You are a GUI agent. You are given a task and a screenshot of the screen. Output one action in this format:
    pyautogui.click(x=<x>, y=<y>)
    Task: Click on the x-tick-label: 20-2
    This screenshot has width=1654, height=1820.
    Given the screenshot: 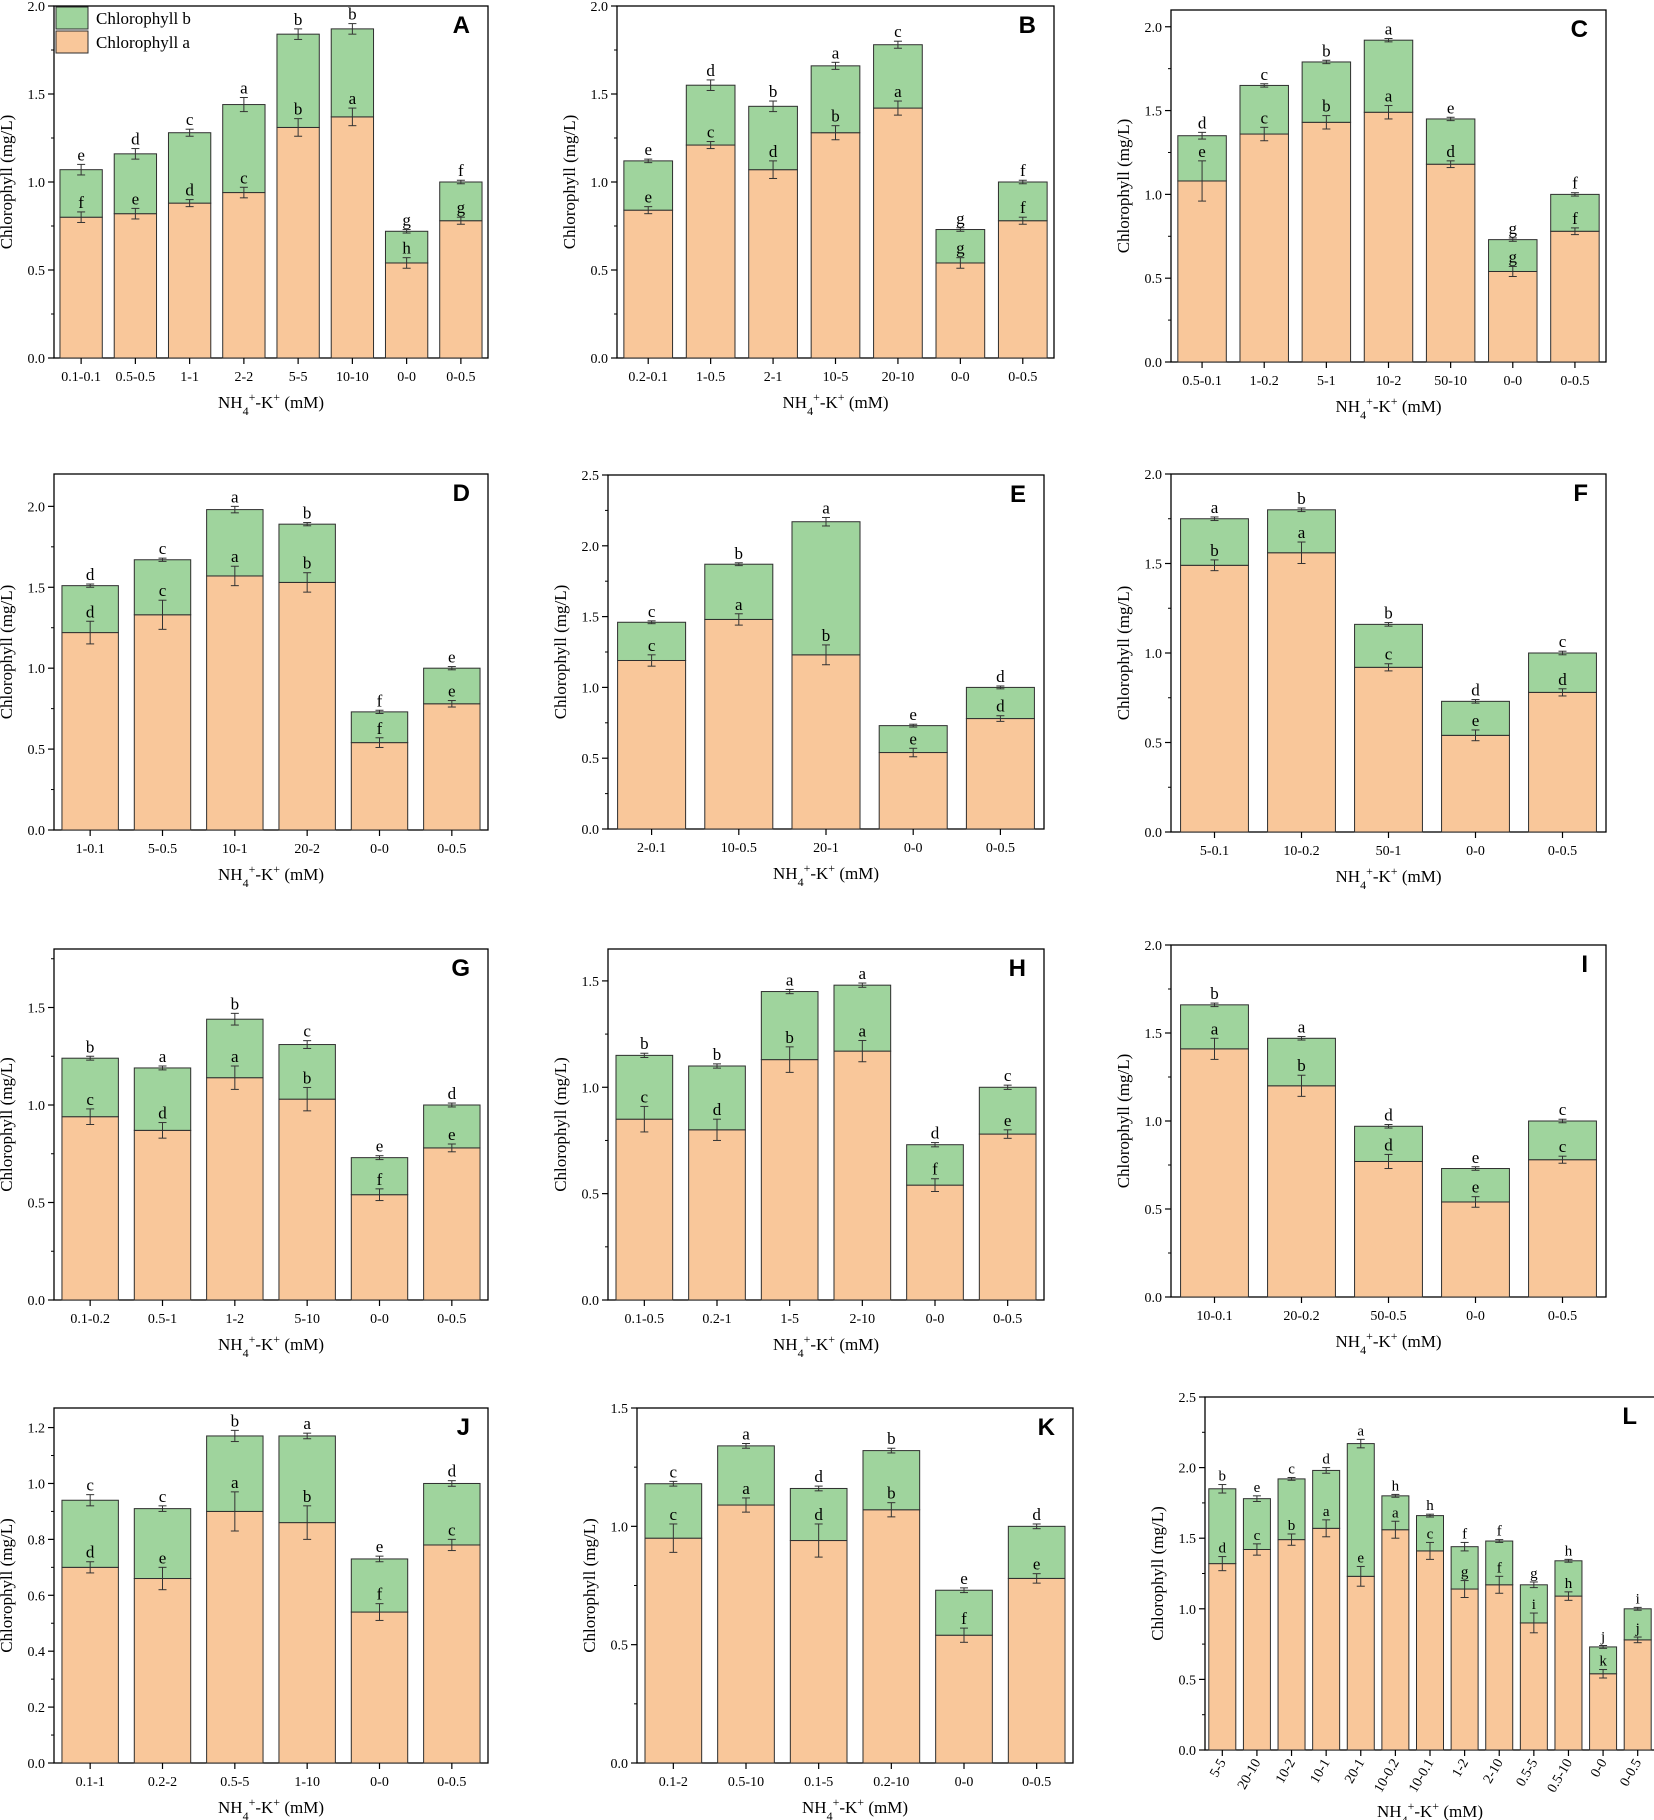 What is the action you would take?
    pyautogui.click(x=307, y=849)
    